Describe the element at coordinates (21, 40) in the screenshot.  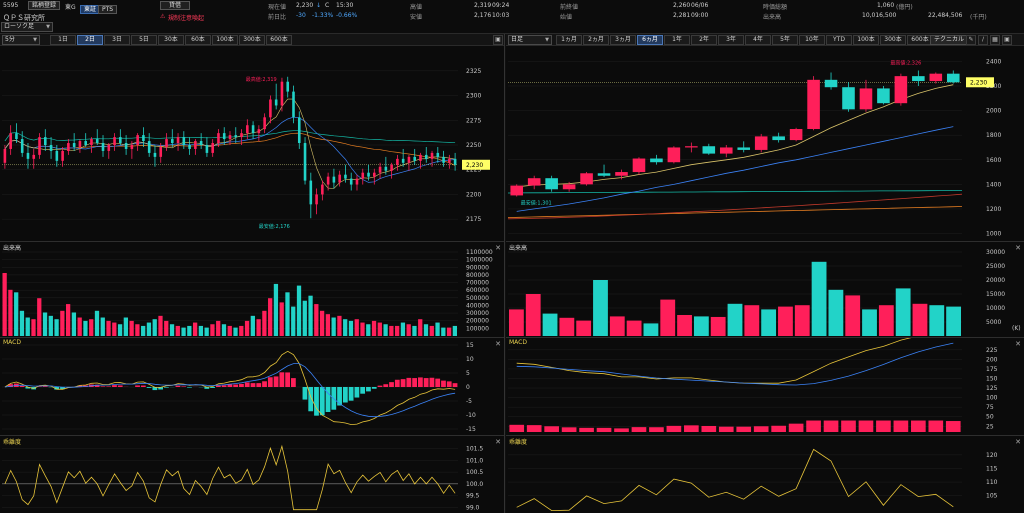
I see `interval-select: 5分 ▼` at that location.